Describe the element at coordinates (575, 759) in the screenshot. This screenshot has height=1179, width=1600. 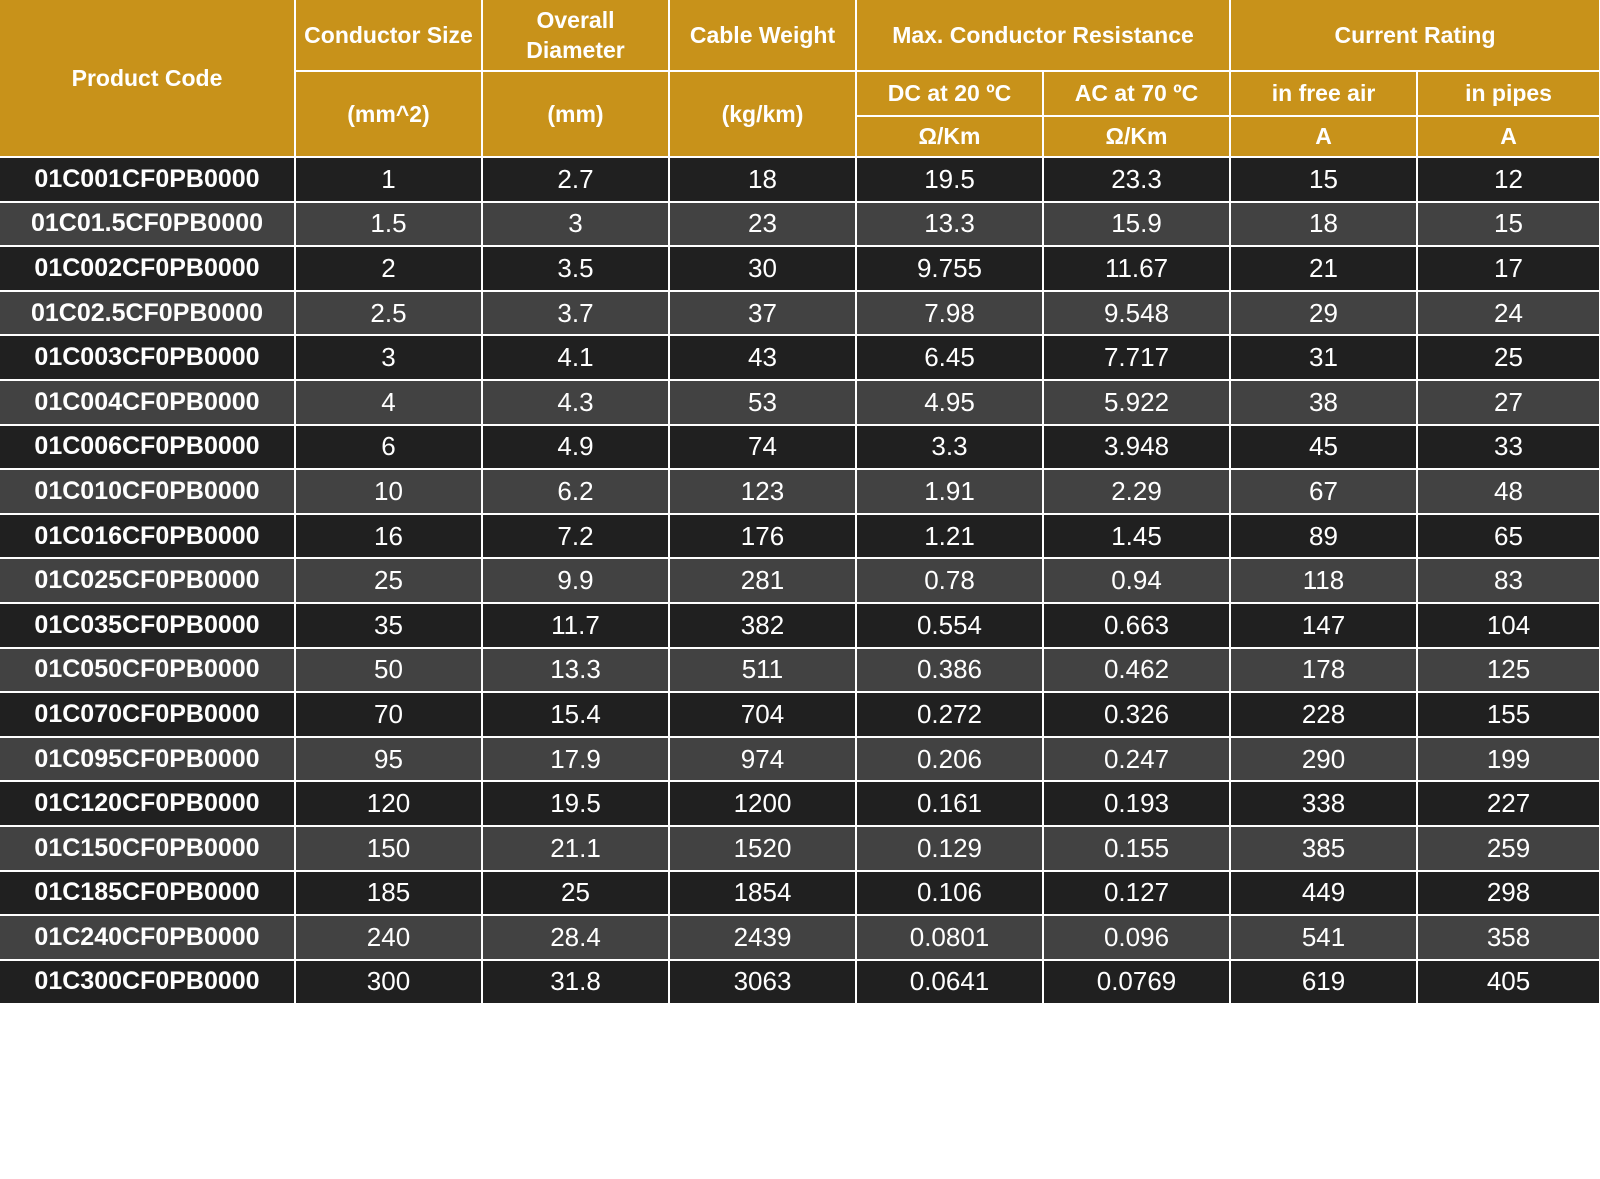
I see `table-cell: 17.9` at that location.